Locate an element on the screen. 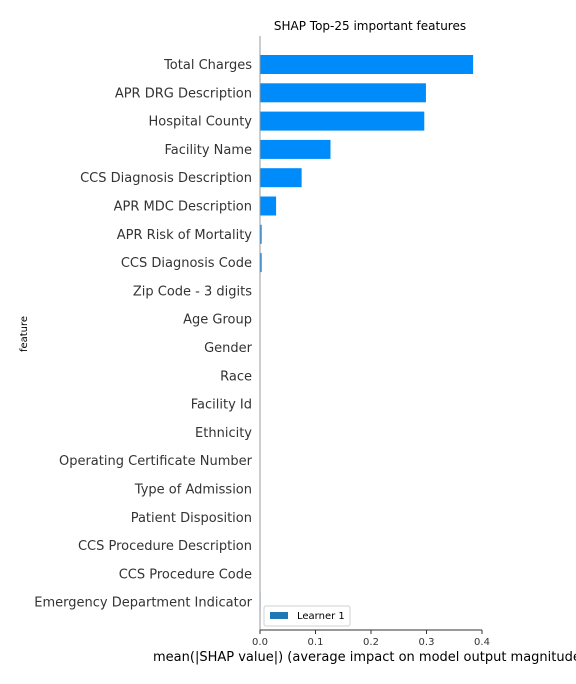 The image size is (576, 684). legend-swatch is located at coordinates (279, 615).